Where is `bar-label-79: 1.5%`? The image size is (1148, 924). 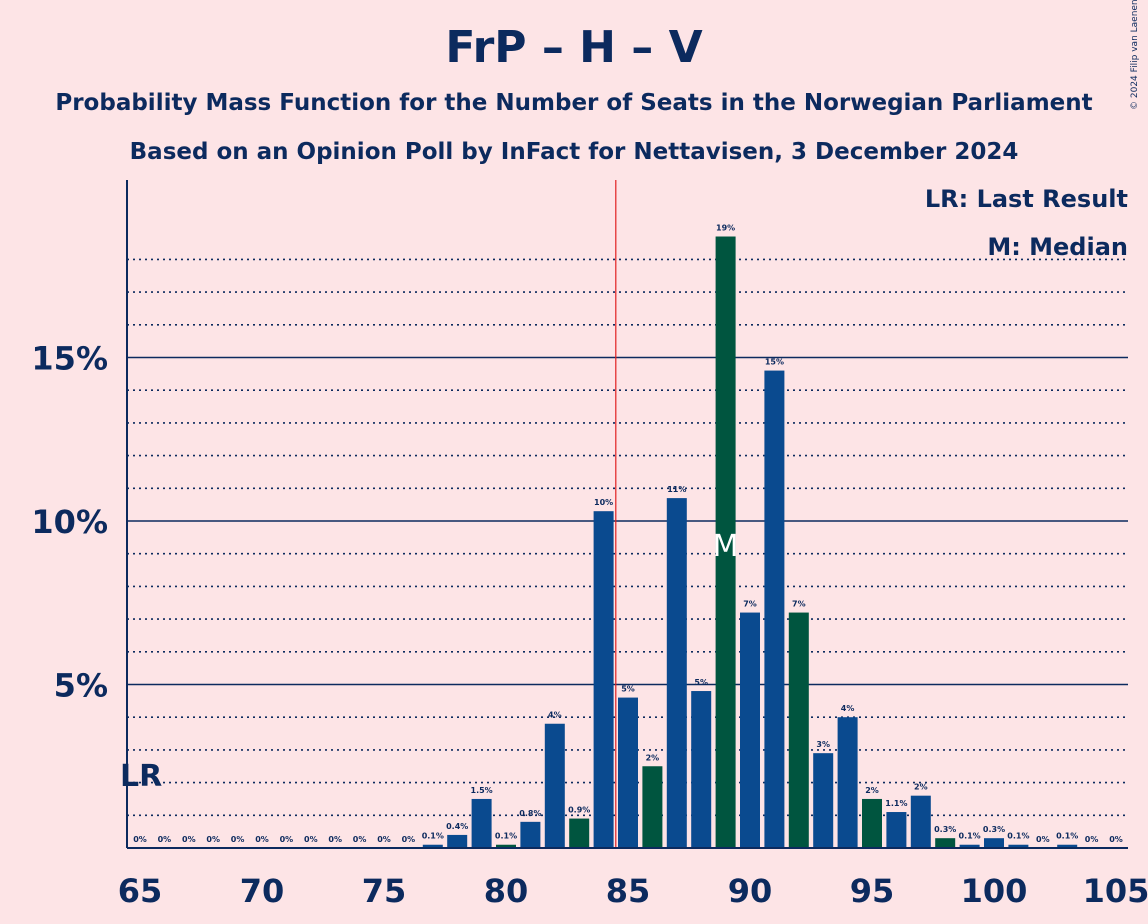
bar-label-79: 1.5% is located at coordinates (482, 790).